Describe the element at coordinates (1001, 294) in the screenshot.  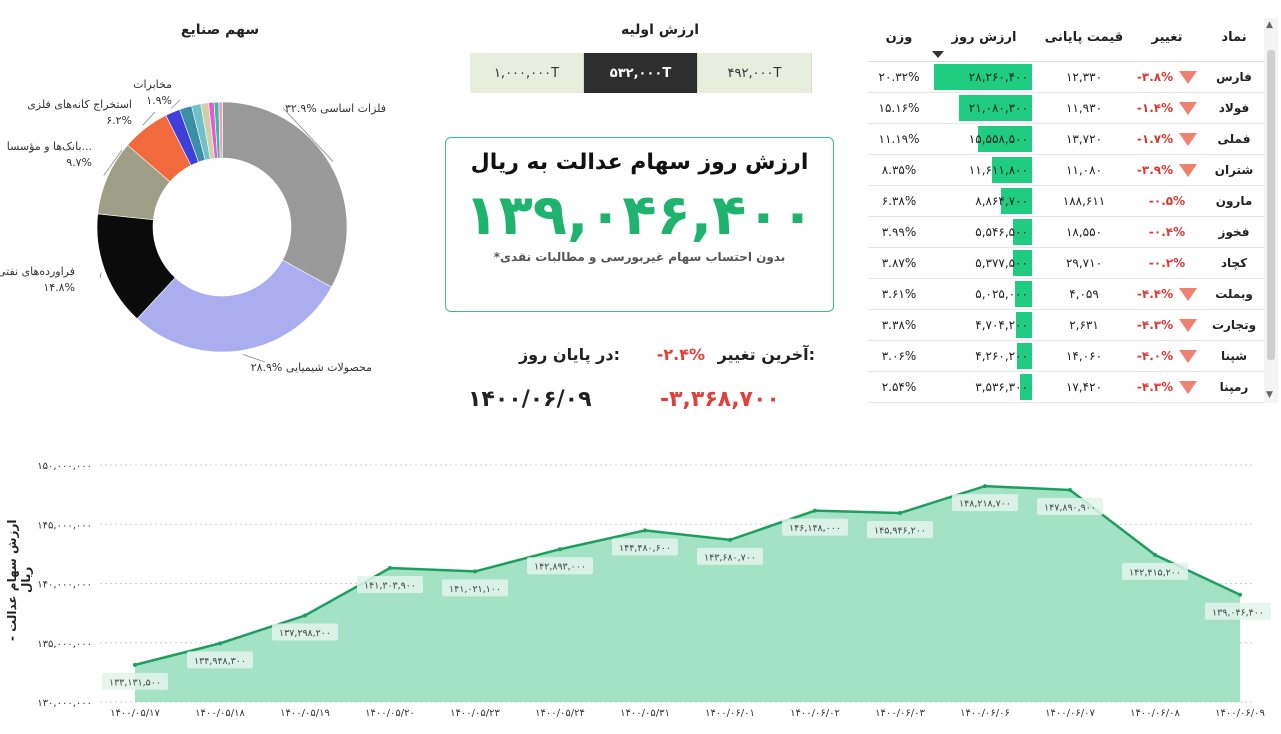
I see `value-text: ۵,۰۲۵,۰۰۰` at that location.